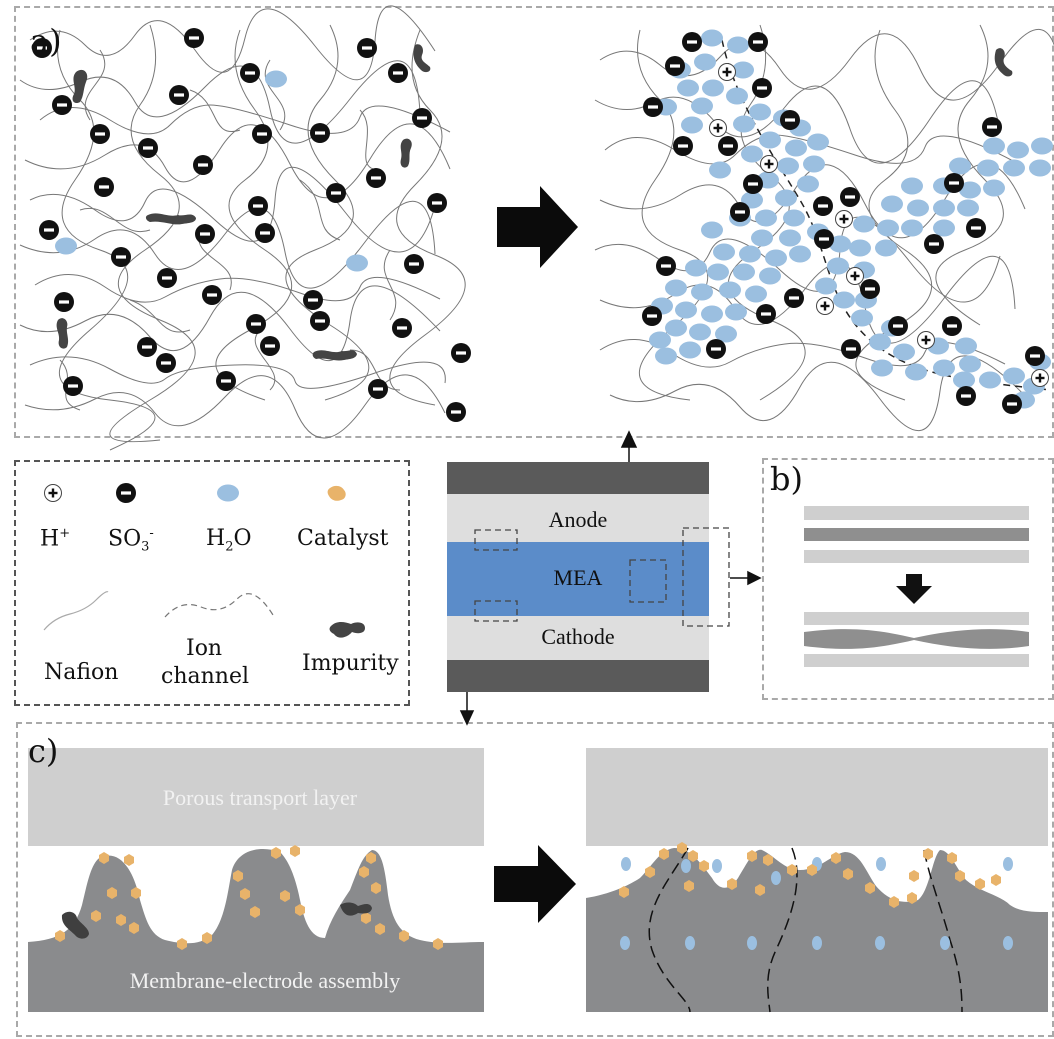 The width and height of the screenshot is (1054, 1039). What do you see at coordinates (347, 630) in the screenshot?
I see `legend-impurity-icon` at bounding box center [347, 630].